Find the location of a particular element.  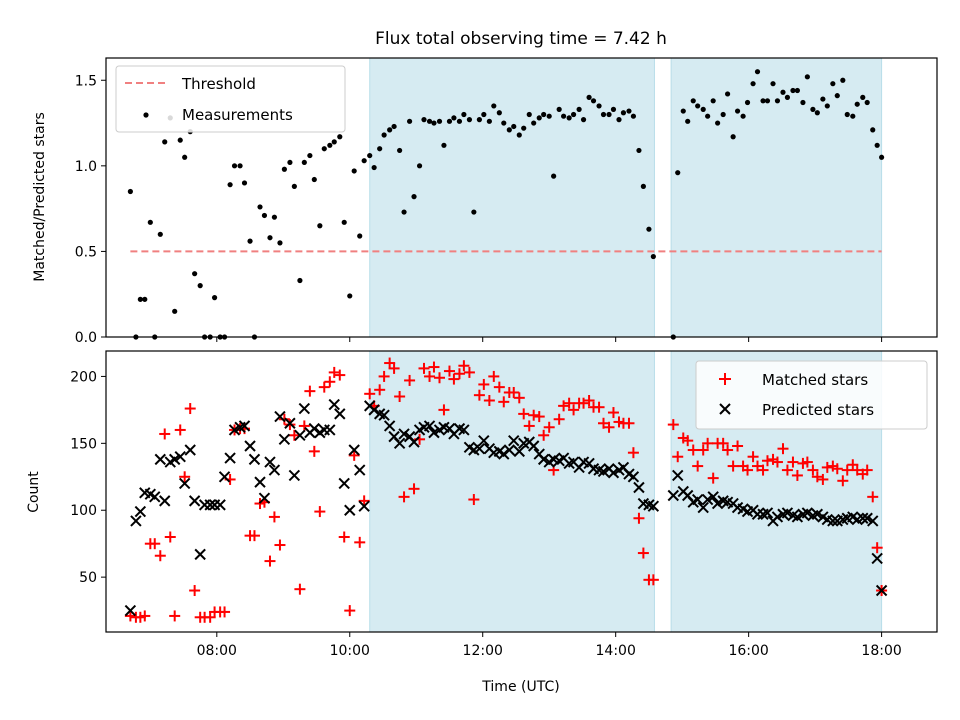

predicted-stars-point-43-b is located at coordinates (344, 483).